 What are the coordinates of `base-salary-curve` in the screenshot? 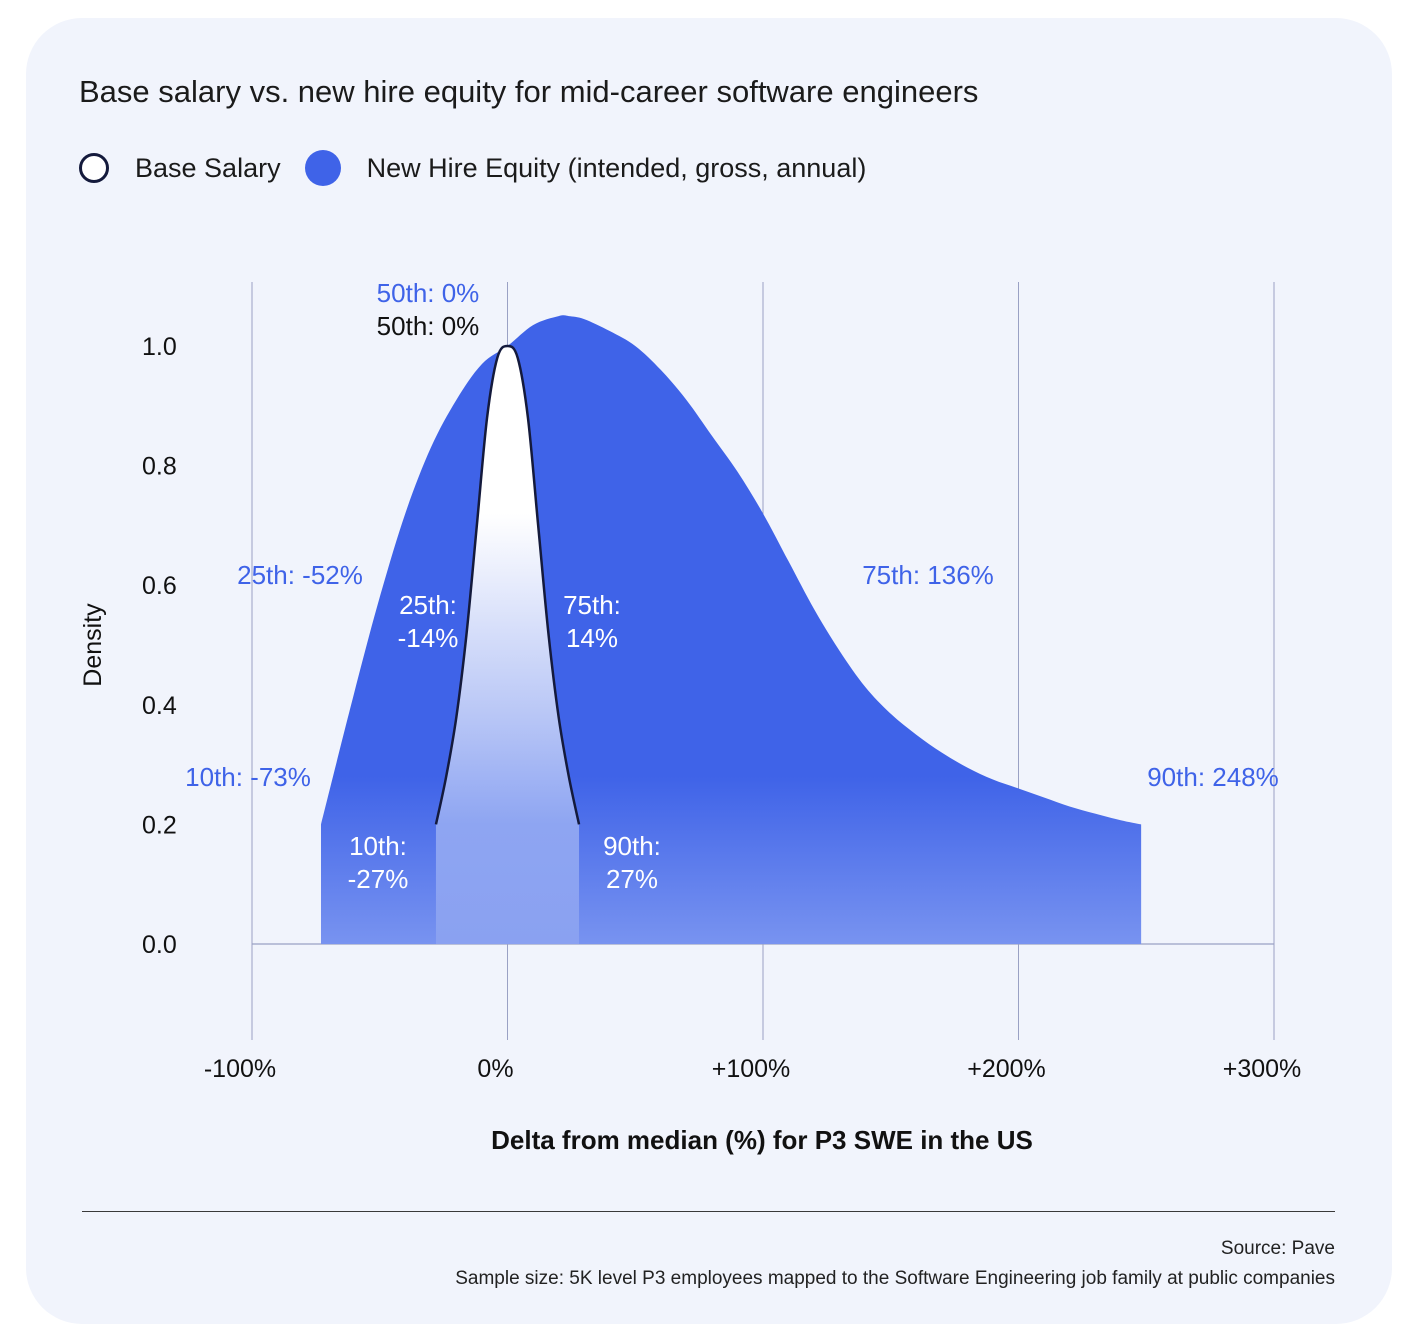 It's located at (507, 584).